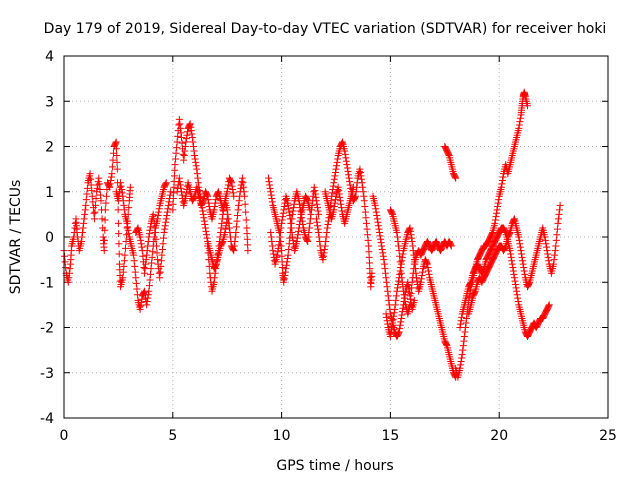  I want to click on y-tick-label: -2, so click(47, 329).